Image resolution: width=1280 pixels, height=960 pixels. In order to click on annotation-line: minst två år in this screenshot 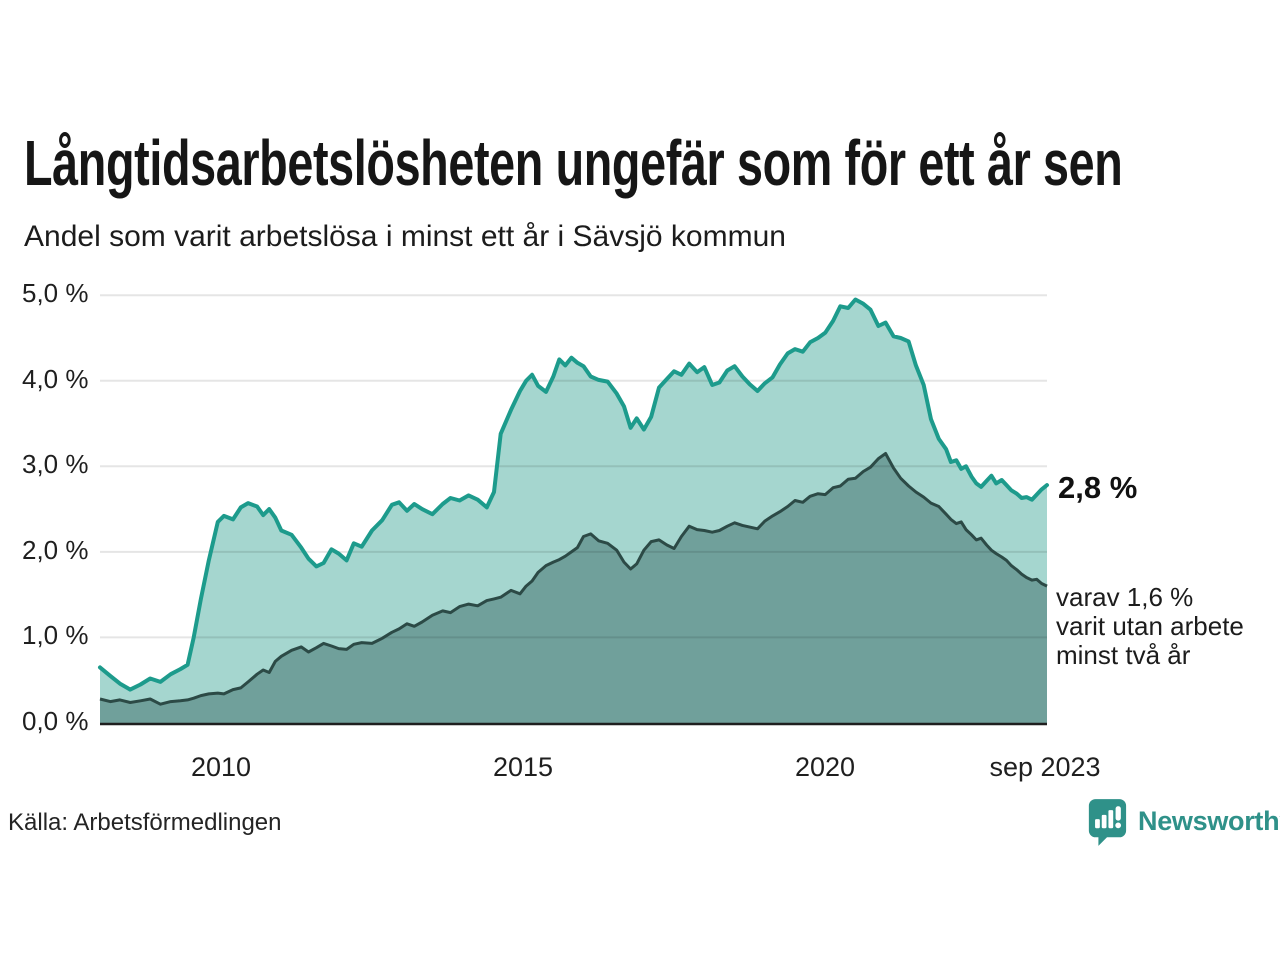, I will do `click(1123, 655)`.